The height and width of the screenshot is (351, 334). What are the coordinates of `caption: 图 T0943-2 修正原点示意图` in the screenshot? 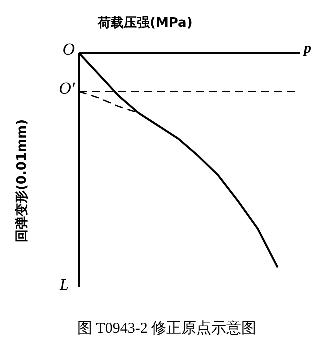 It's located at (167, 329).